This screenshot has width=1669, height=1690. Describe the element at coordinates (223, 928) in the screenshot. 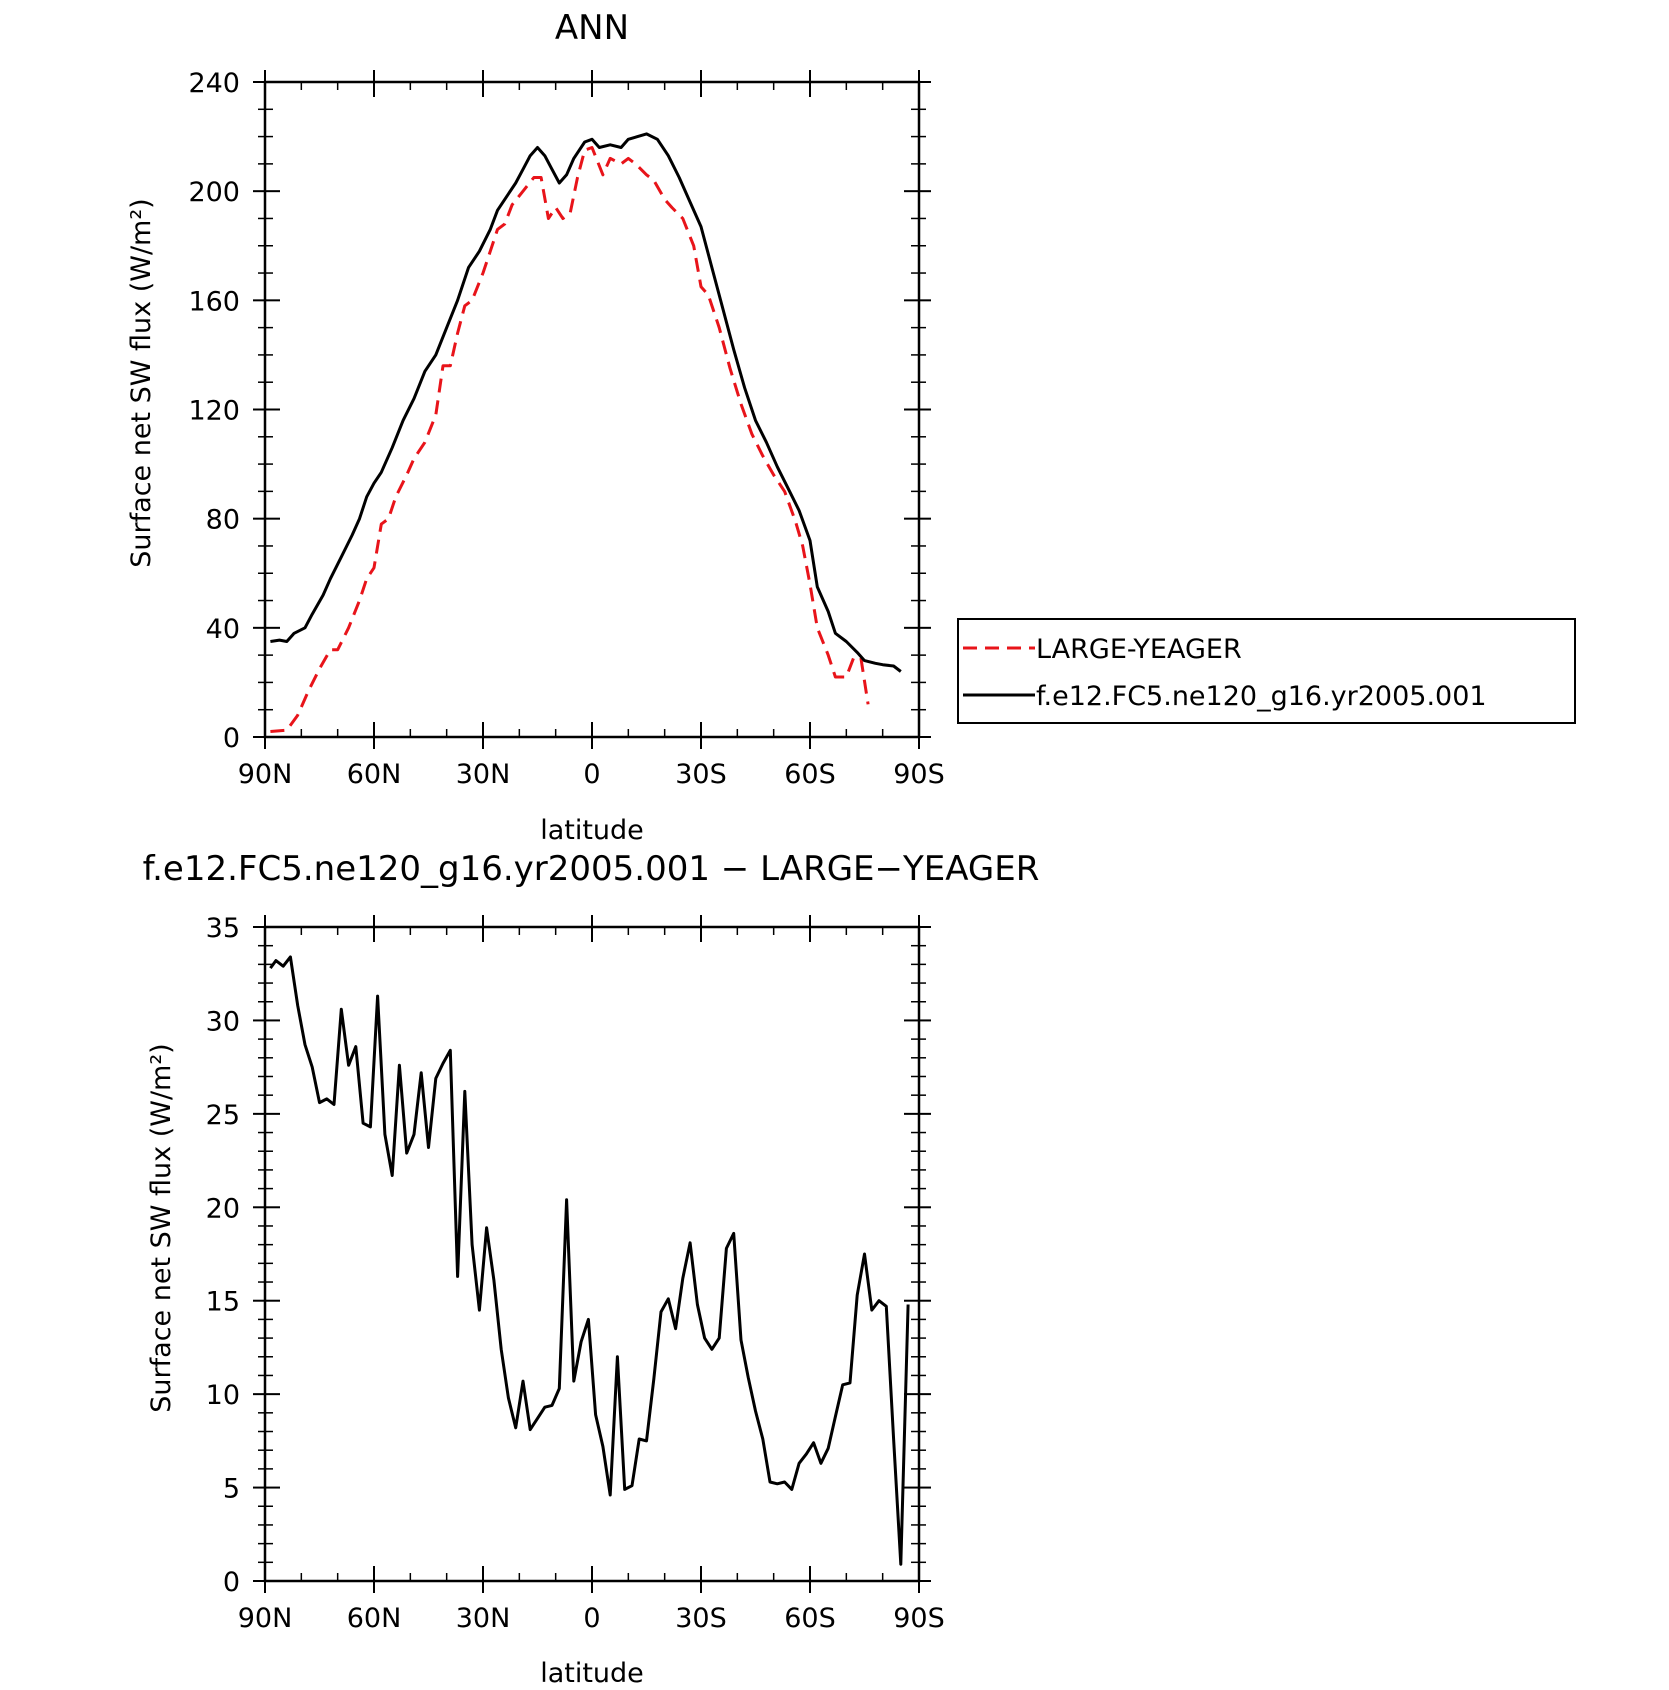

I see `y-tick-label: 35` at that location.